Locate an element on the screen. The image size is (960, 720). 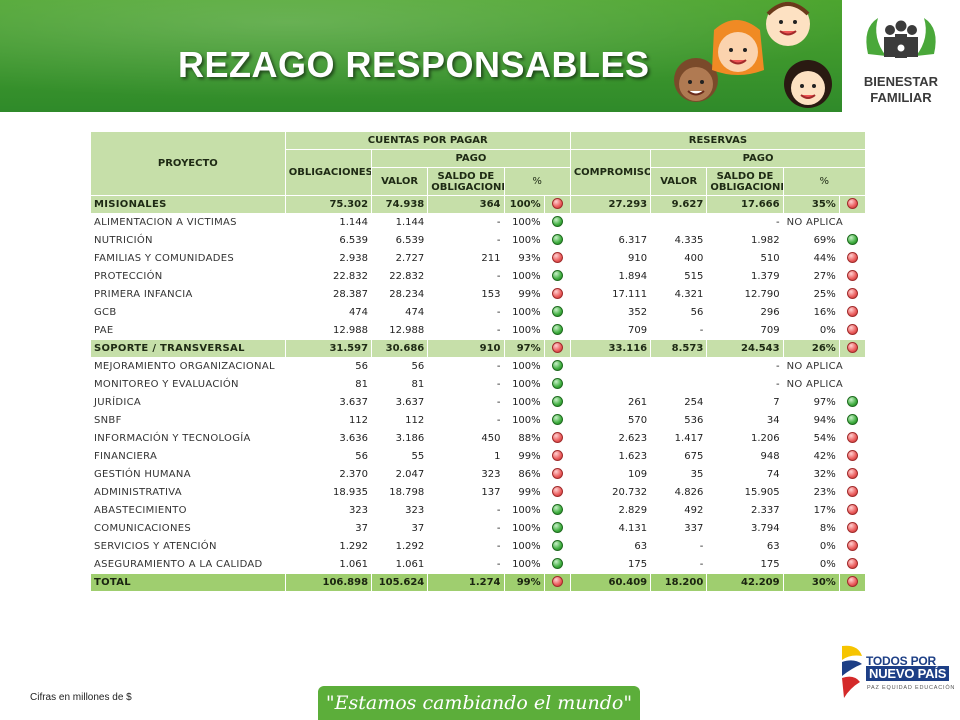
valor-res-cell: 18.200 is located at coordinates (679, 582).